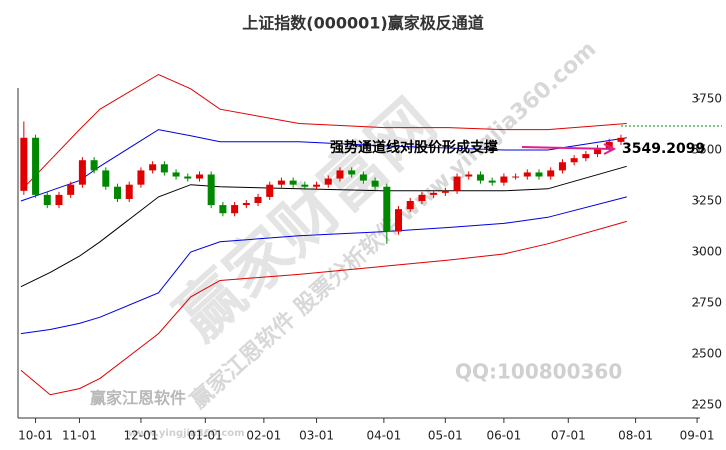 The width and height of the screenshot is (726, 450). What do you see at coordinates (503, 436) in the screenshot?
I see `x-tick-label: 06-01` at bounding box center [503, 436].